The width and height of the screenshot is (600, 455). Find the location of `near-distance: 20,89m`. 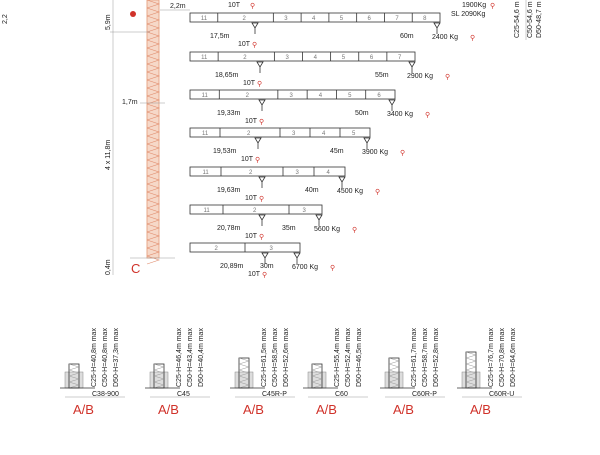

near-distance: 20,89m is located at coordinates (232, 266).